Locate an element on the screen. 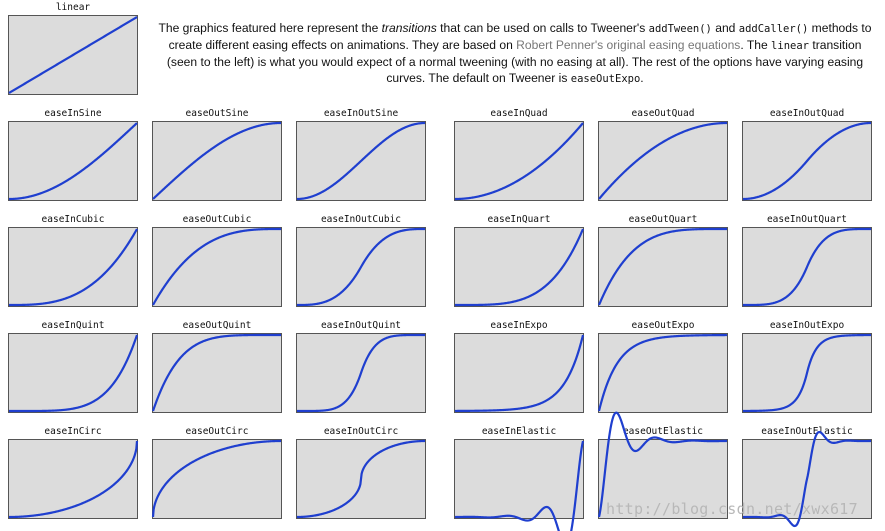  transition-label: easeInCubic is located at coordinates (73, 219).